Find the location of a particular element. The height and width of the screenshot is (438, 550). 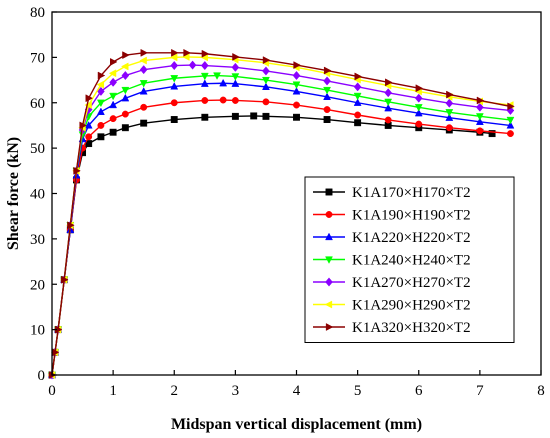

y-tick-label: 0 is located at coordinates (42, 376).